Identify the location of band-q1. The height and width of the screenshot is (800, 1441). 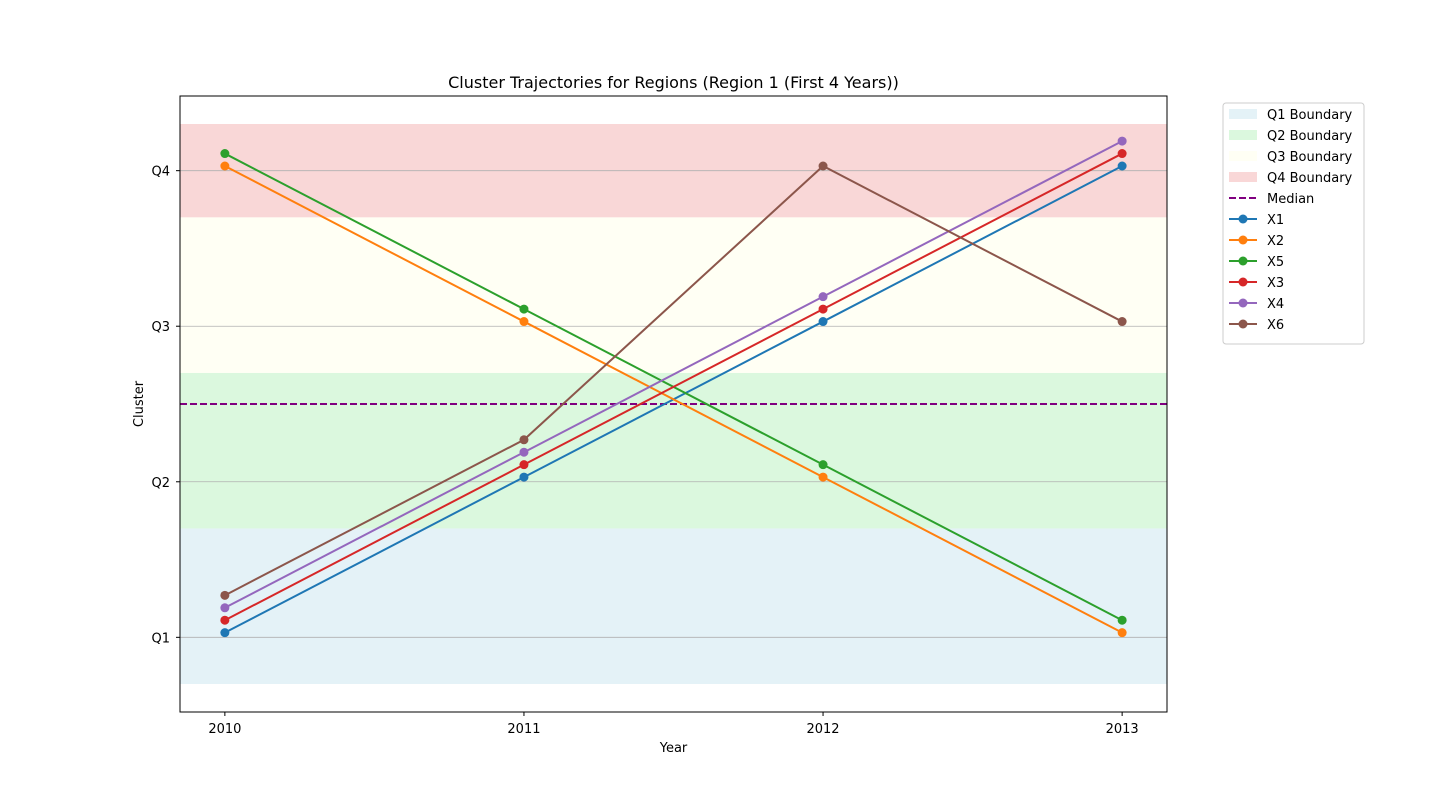
(673, 606).